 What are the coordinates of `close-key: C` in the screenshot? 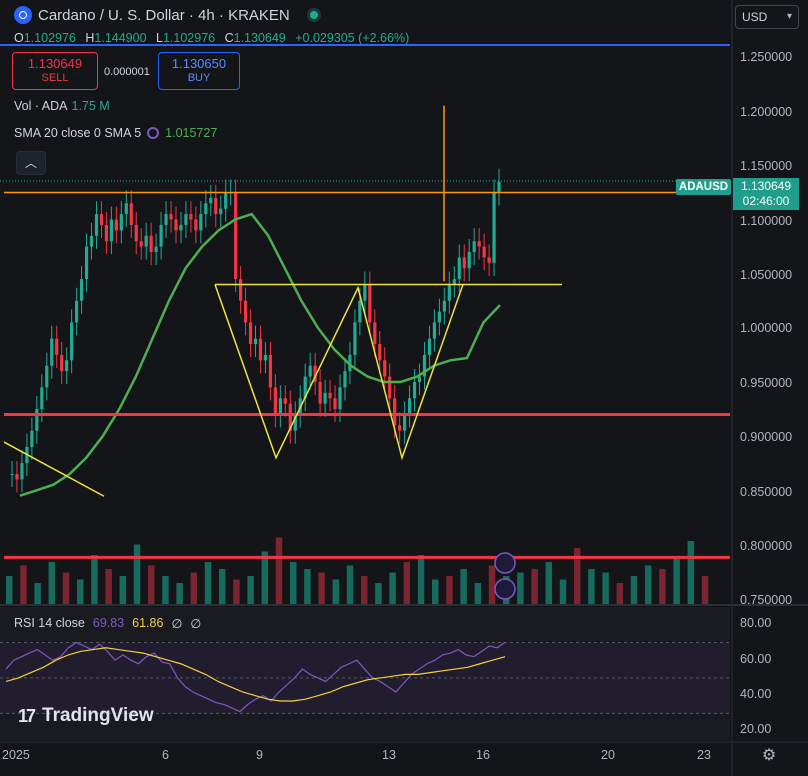 It's located at (229, 38).